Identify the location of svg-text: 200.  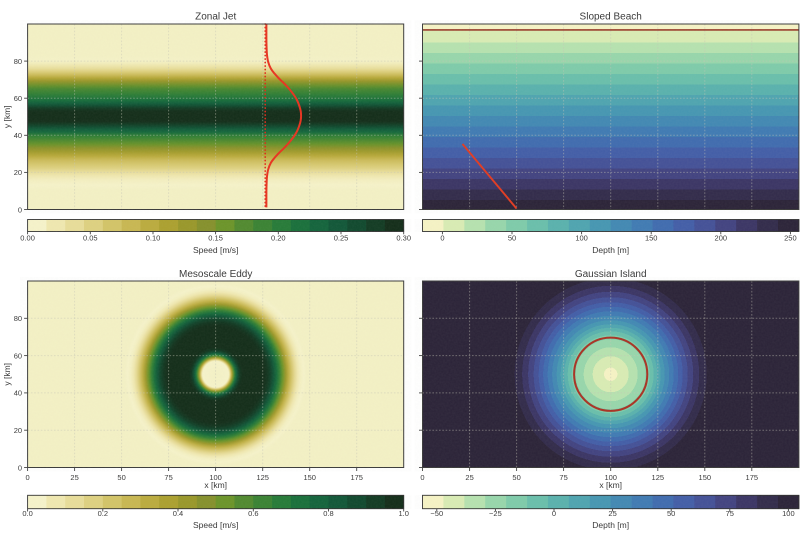
(721, 238).